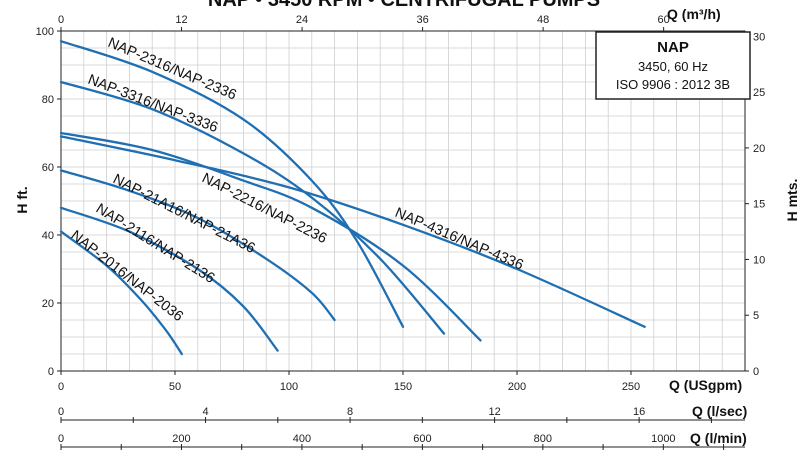 Image resolution: width=809 pixels, height=451 pixels. I want to click on legend-standard: ISO 9906 : 2012 3B, so click(673, 84).